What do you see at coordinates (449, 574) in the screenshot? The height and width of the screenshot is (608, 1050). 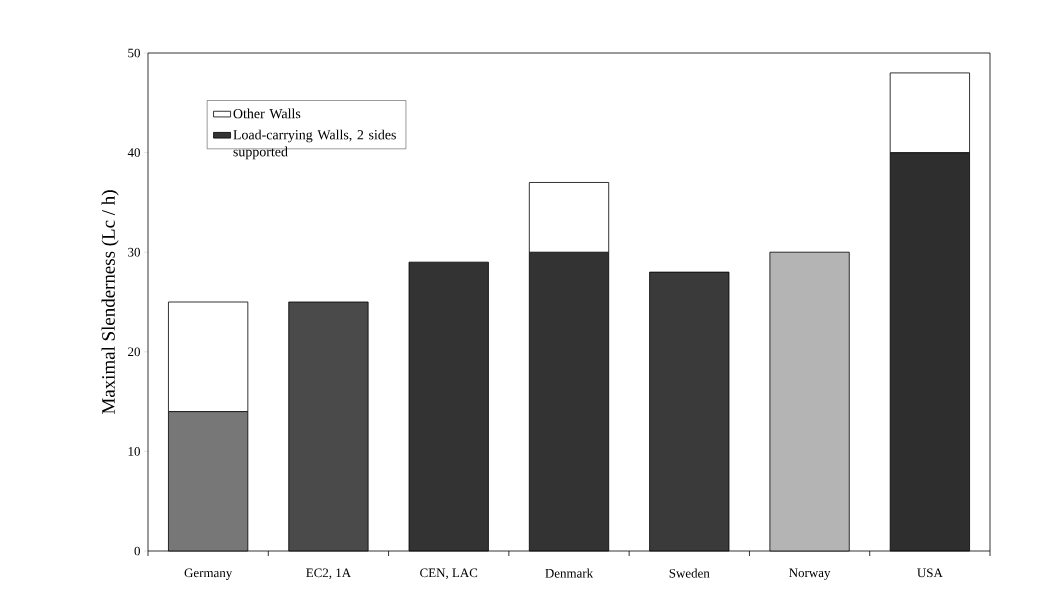 I see `x-tick-label: CEN, LAC` at bounding box center [449, 574].